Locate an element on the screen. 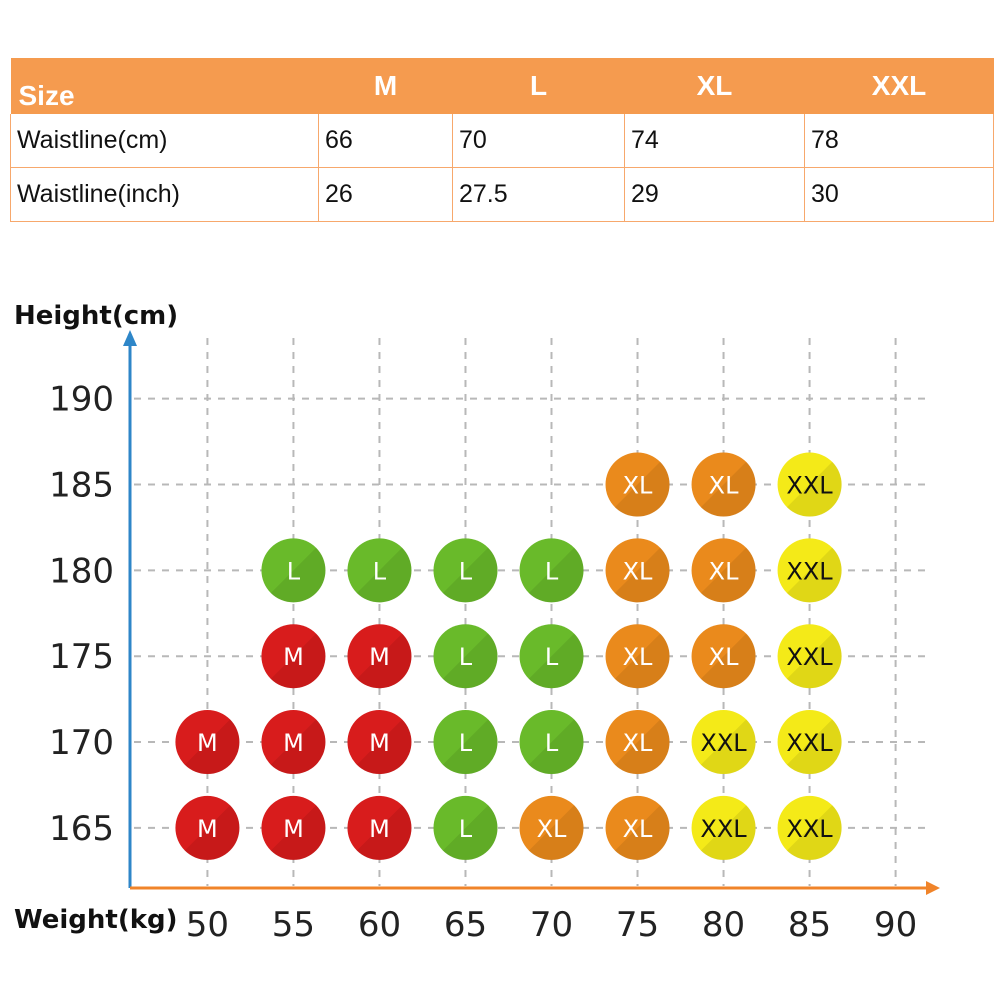 The width and height of the screenshot is (1000, 1000). x-tick-label: 85 is located at coordinates (809, 925).